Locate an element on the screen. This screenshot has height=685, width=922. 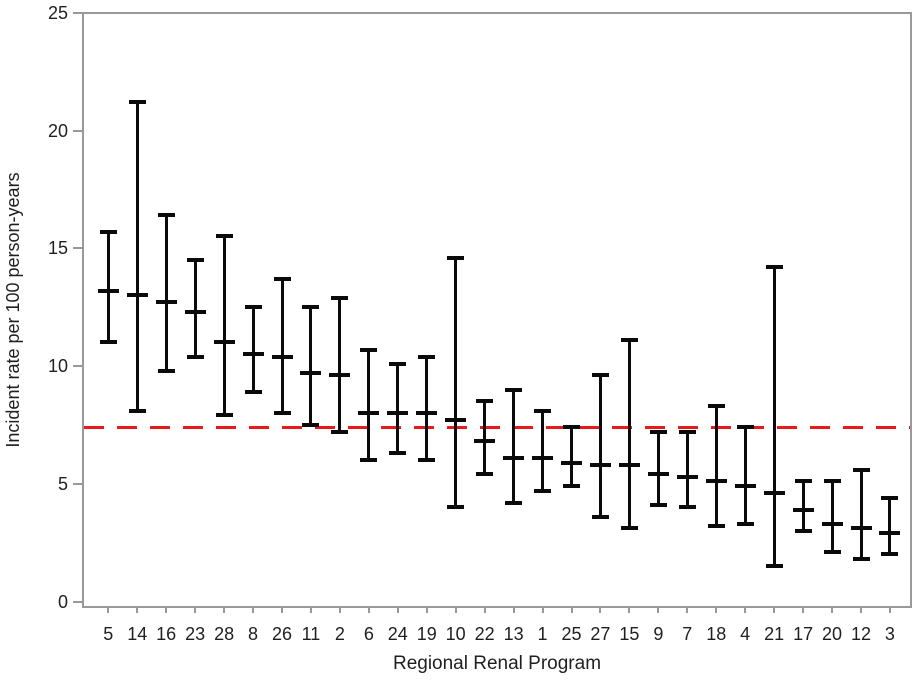
x-axis-title: Regional Renal Program is located at coordinates (497, 663).